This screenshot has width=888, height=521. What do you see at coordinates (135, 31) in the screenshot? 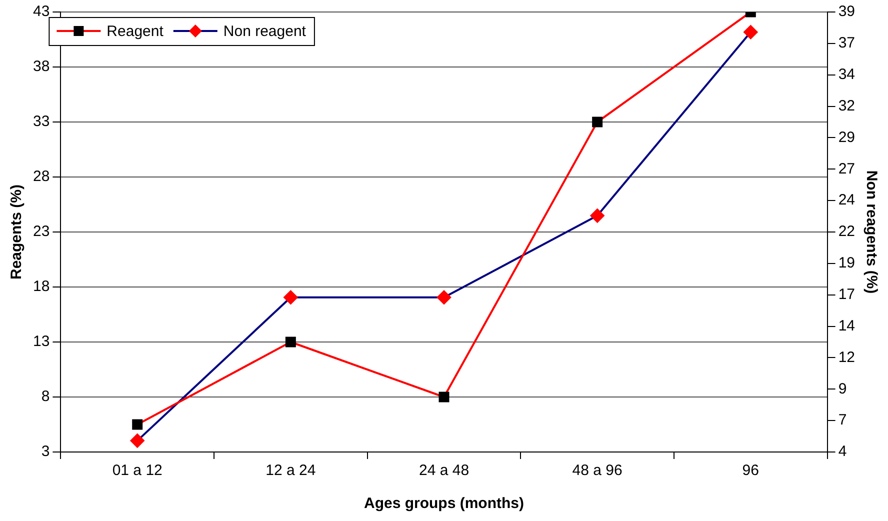
I see `legend-label: Reagent` at bounding box center [135, 31].